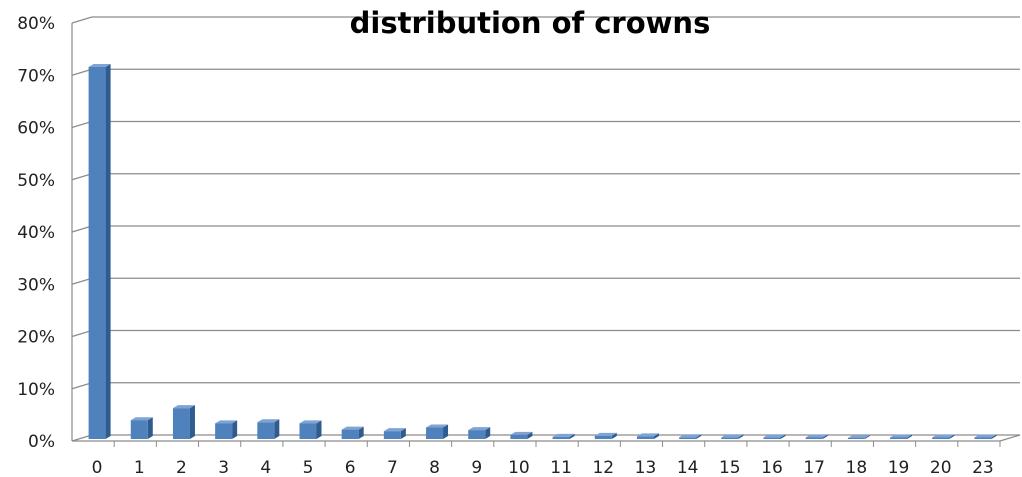 The image size is (1022, 477). I want to click on x-tick-label: 9, so click(476, 467).